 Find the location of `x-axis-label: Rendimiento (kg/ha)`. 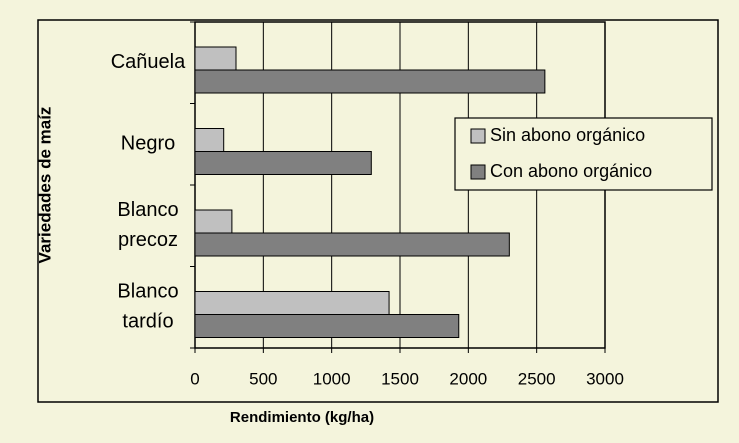

x-axis-label: Rendimiento (kg/ha) is located at coordinates (302, 417).